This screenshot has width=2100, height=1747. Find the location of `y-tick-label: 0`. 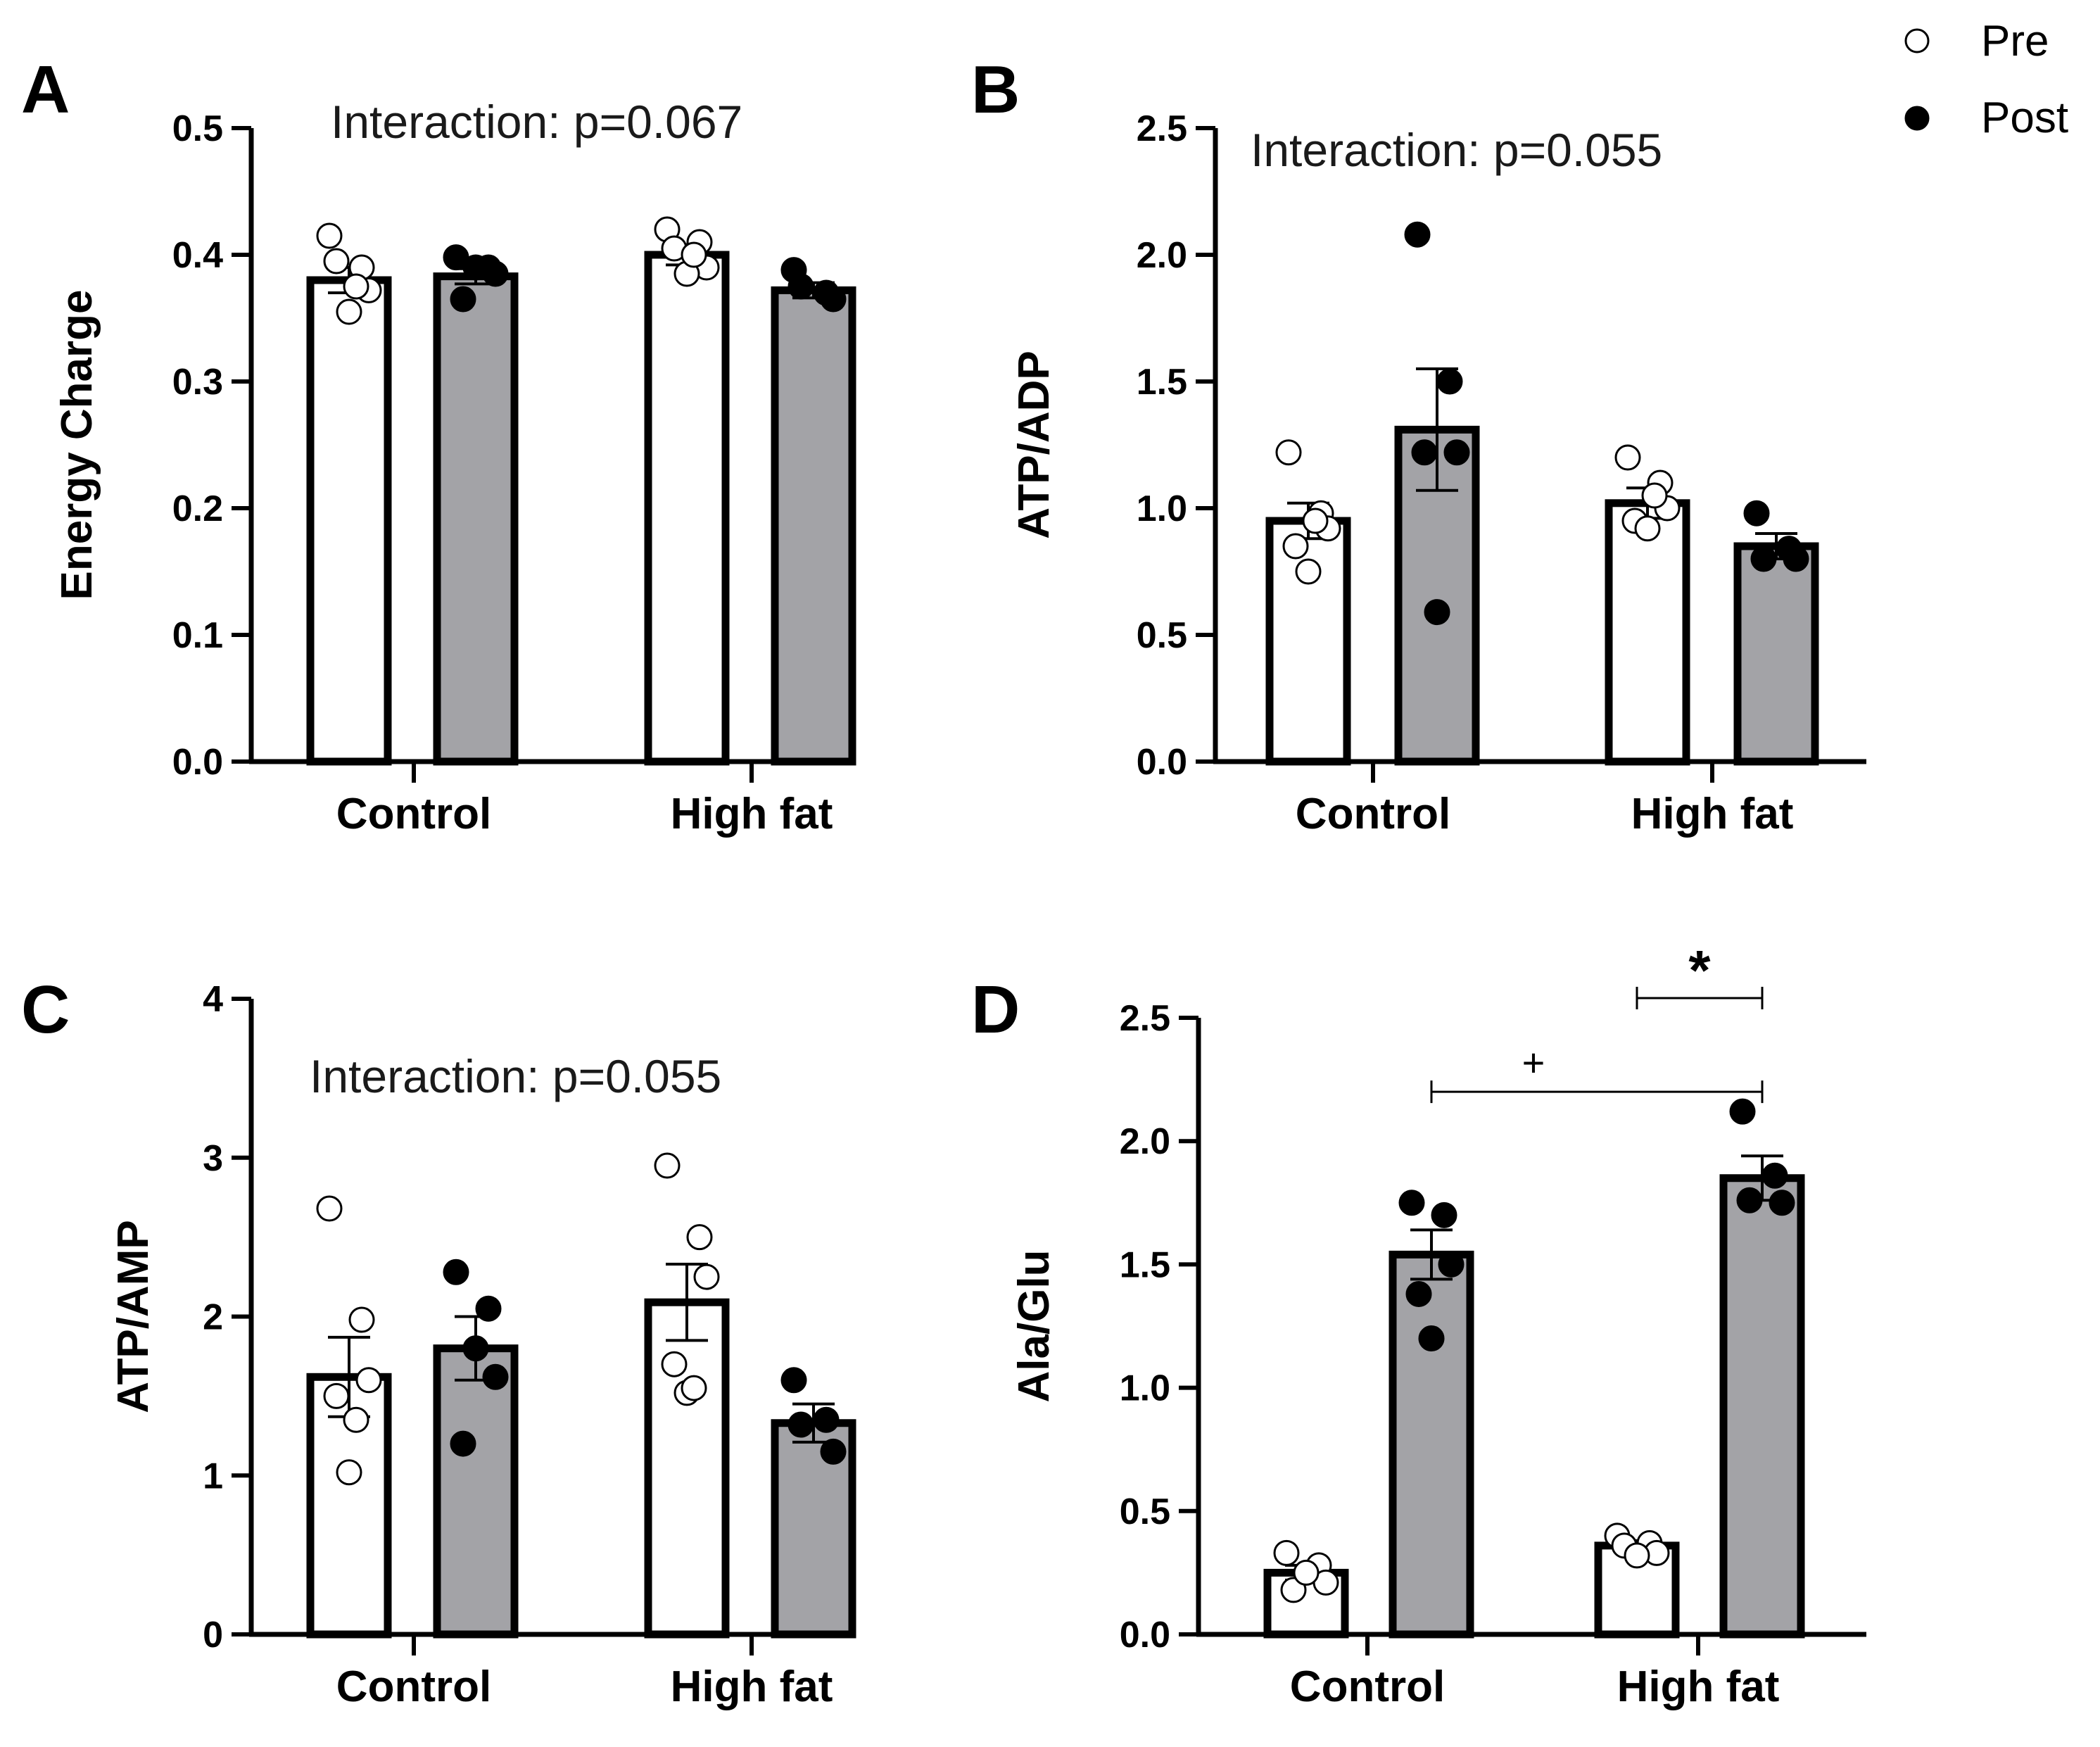

y-tick-label: 0 is located at coordinates (213, 1635).